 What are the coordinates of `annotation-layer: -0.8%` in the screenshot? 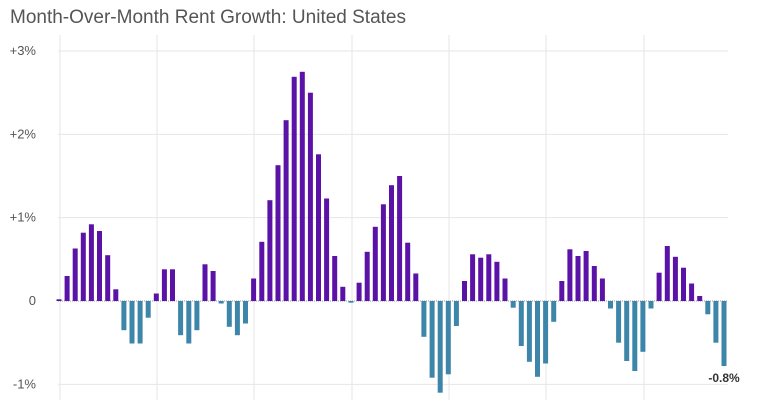 It's located at (724, 378).